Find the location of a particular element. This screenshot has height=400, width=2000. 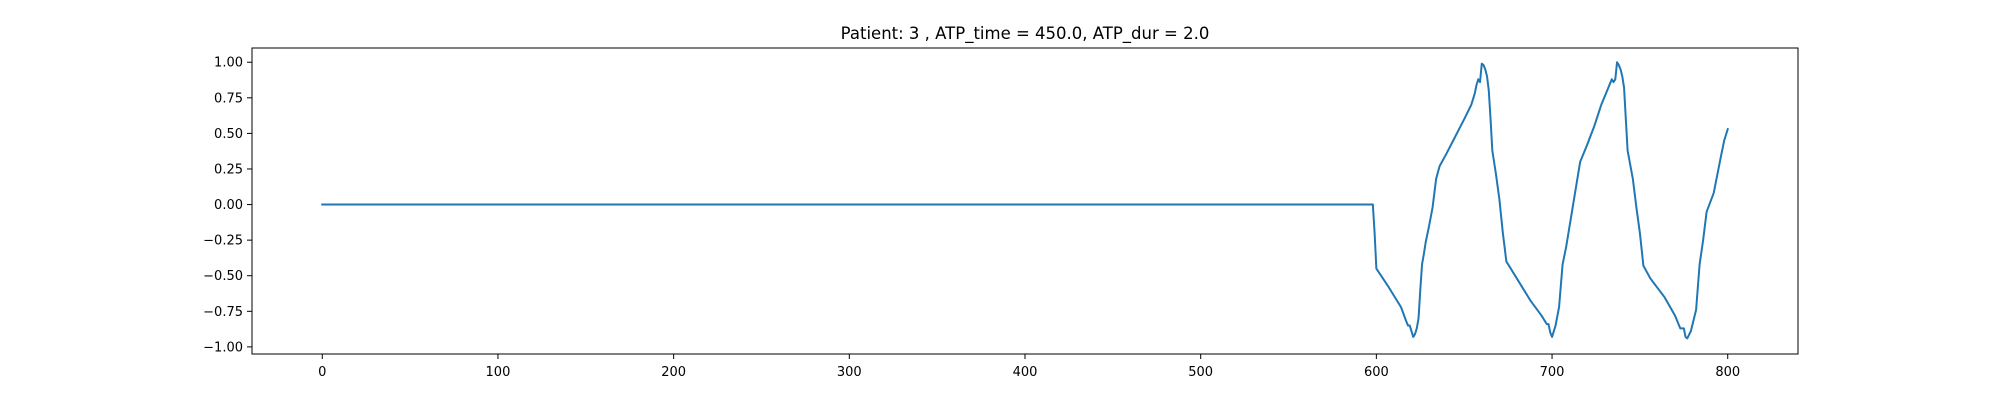

x-tick-label: 700 is located at coordinates (1552, 372).